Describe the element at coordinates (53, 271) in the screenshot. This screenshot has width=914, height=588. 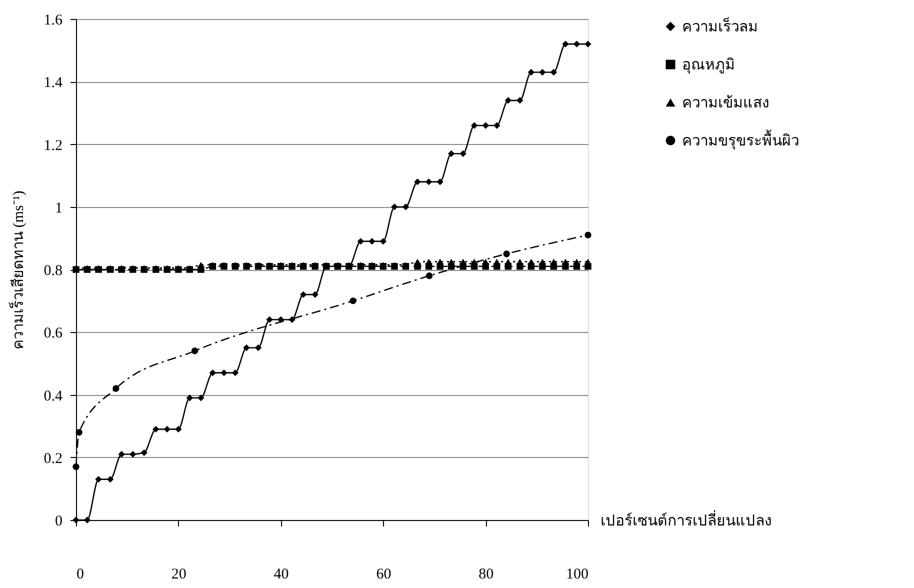
I see `y-tick-label: 0.8` at that location.